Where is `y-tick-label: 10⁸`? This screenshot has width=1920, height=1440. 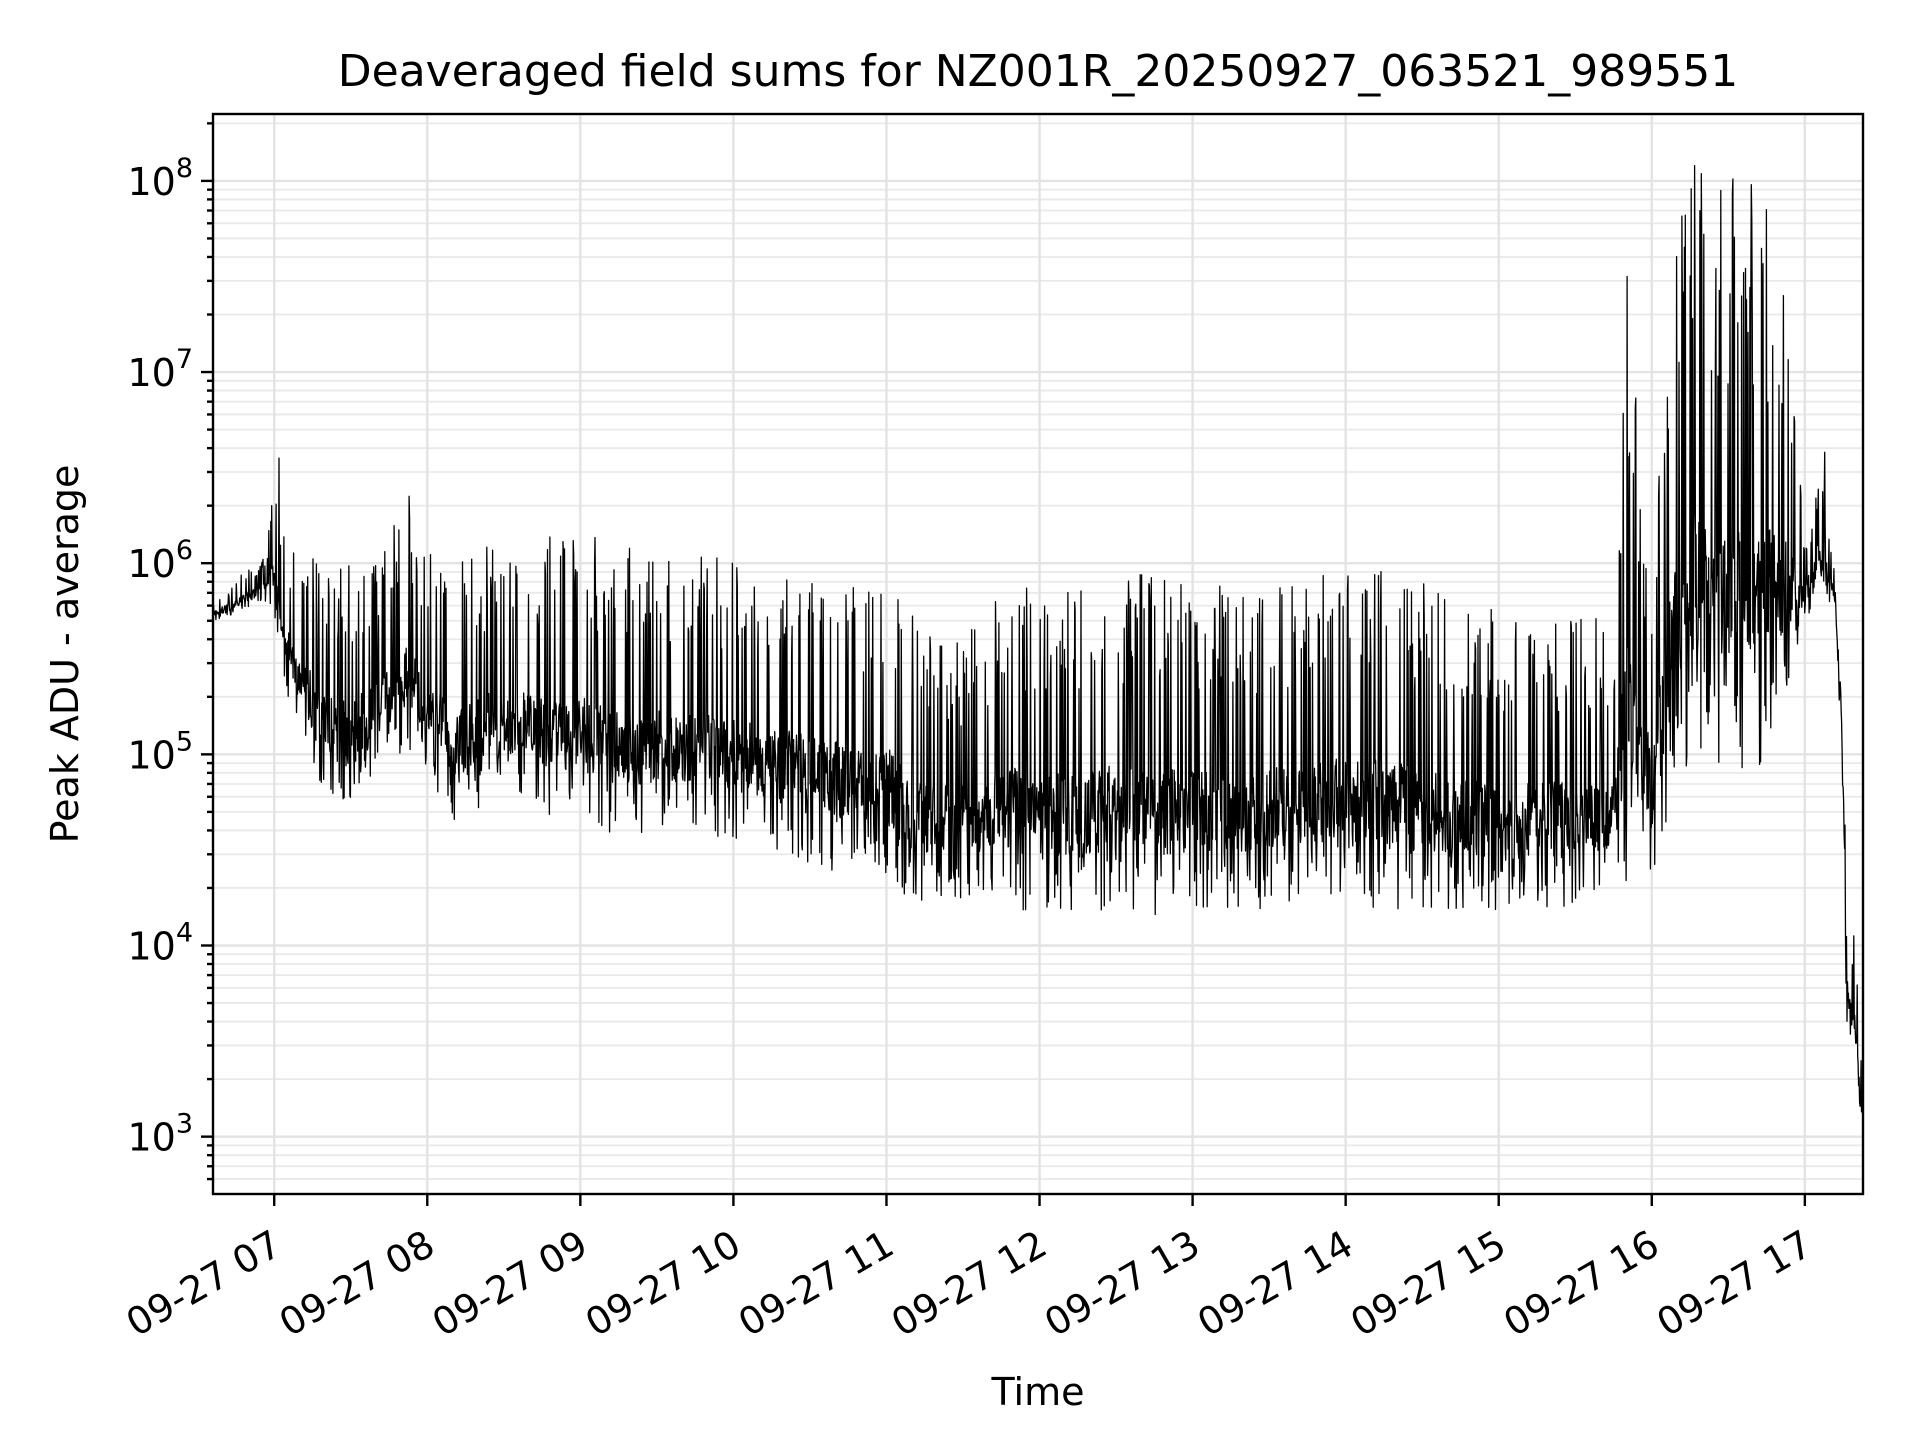 y-tick-label: 10⁸ is located at coordinates (160, 178).